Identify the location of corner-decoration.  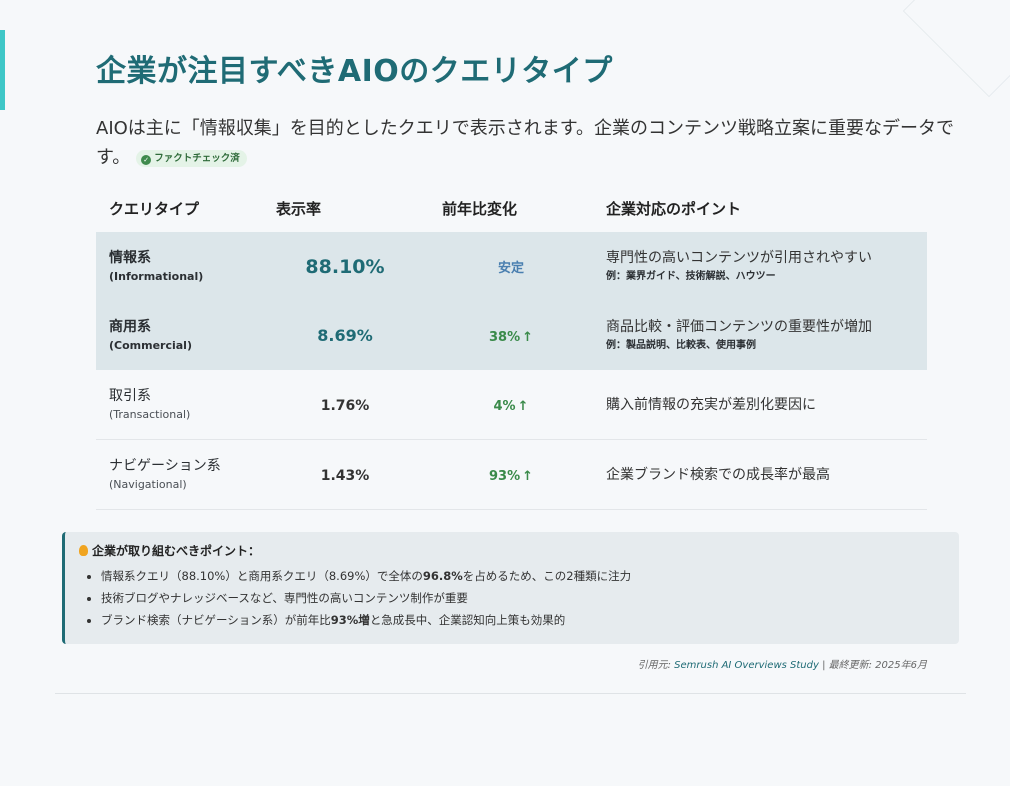
(956, 49).